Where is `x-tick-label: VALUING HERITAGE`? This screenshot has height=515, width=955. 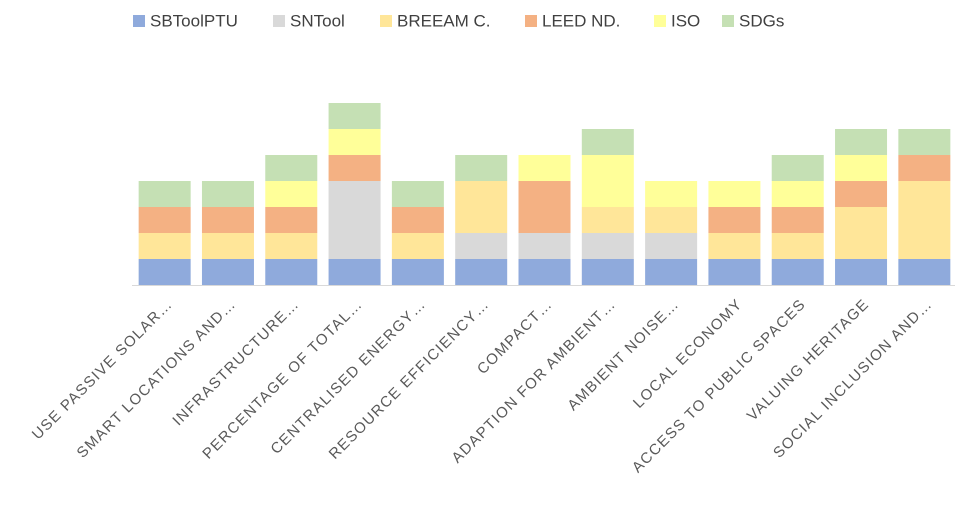 x-tick-label: VALUING HERITAGE is located at coordinates (808, 360).